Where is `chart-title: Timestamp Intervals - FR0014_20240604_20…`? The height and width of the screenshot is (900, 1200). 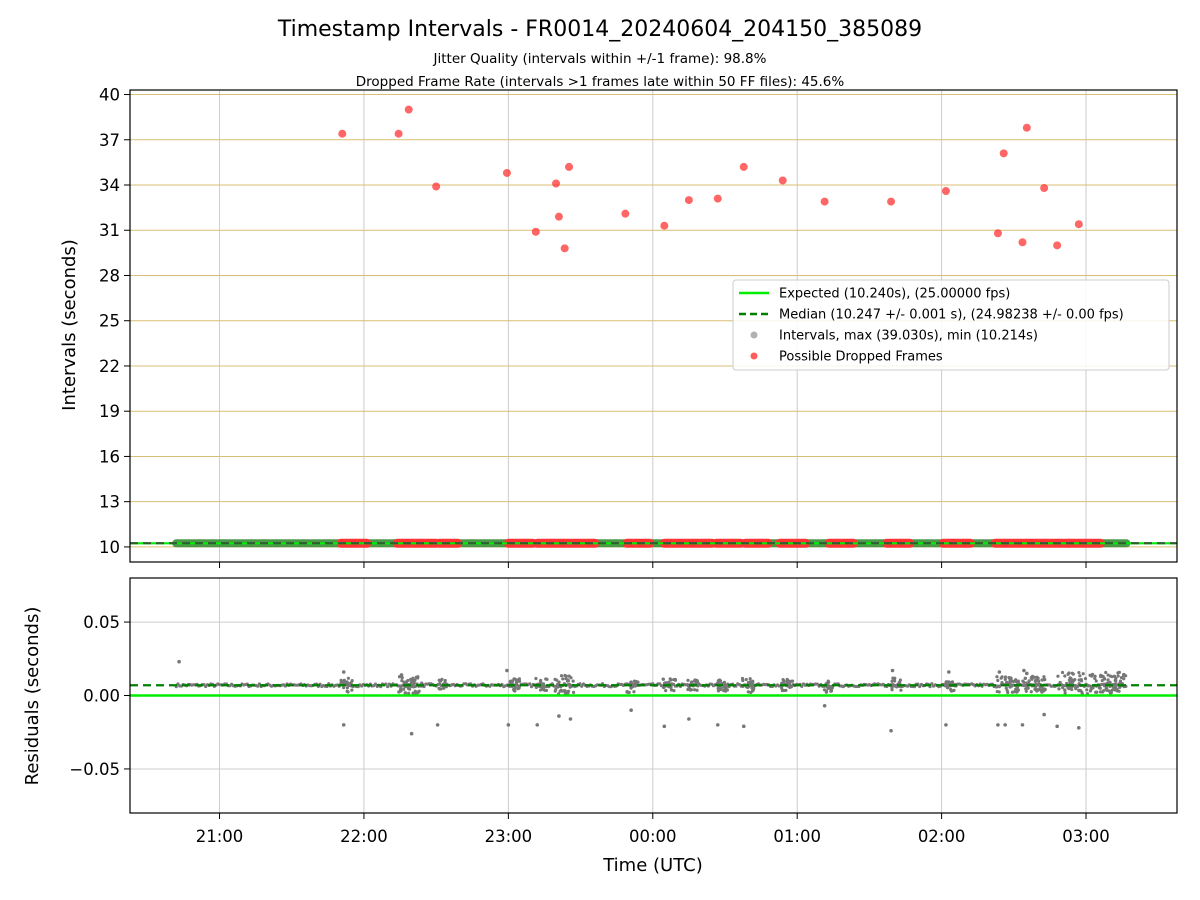
chart-title: Timestamp Intervals - FR0014_20240604_20… is located at coordinates (599, 29).